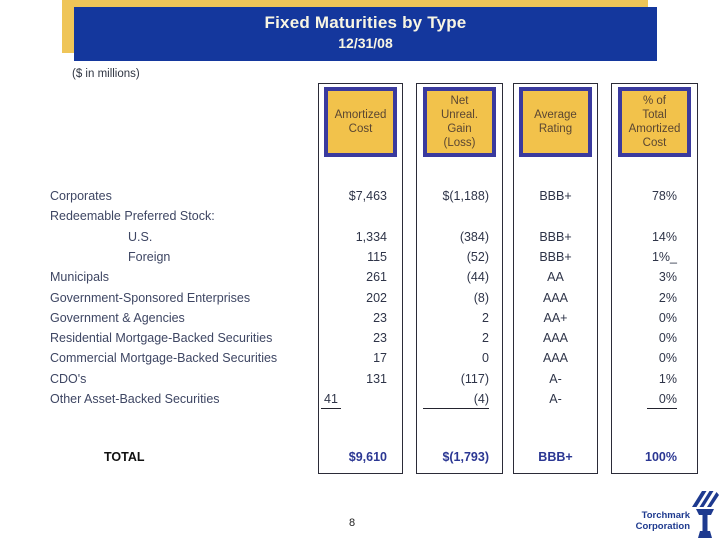 The width and height of the screenshot is (720, 540). Describe the element at coordinates (360, 318) in the screenshot. I see `table-row: Government & Agencies 23 2 AA+ 0%` at that location.